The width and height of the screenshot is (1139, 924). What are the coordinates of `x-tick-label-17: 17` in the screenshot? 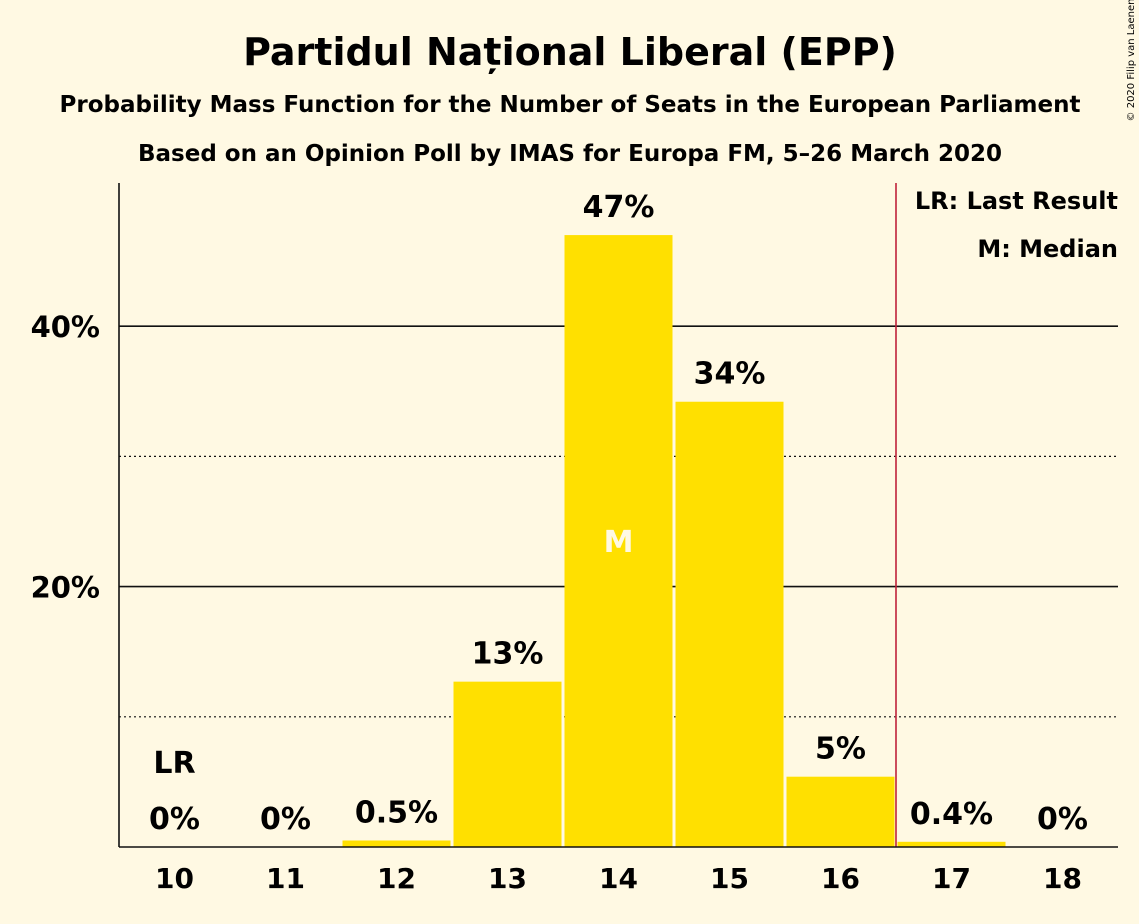 It's located at (951, 878).